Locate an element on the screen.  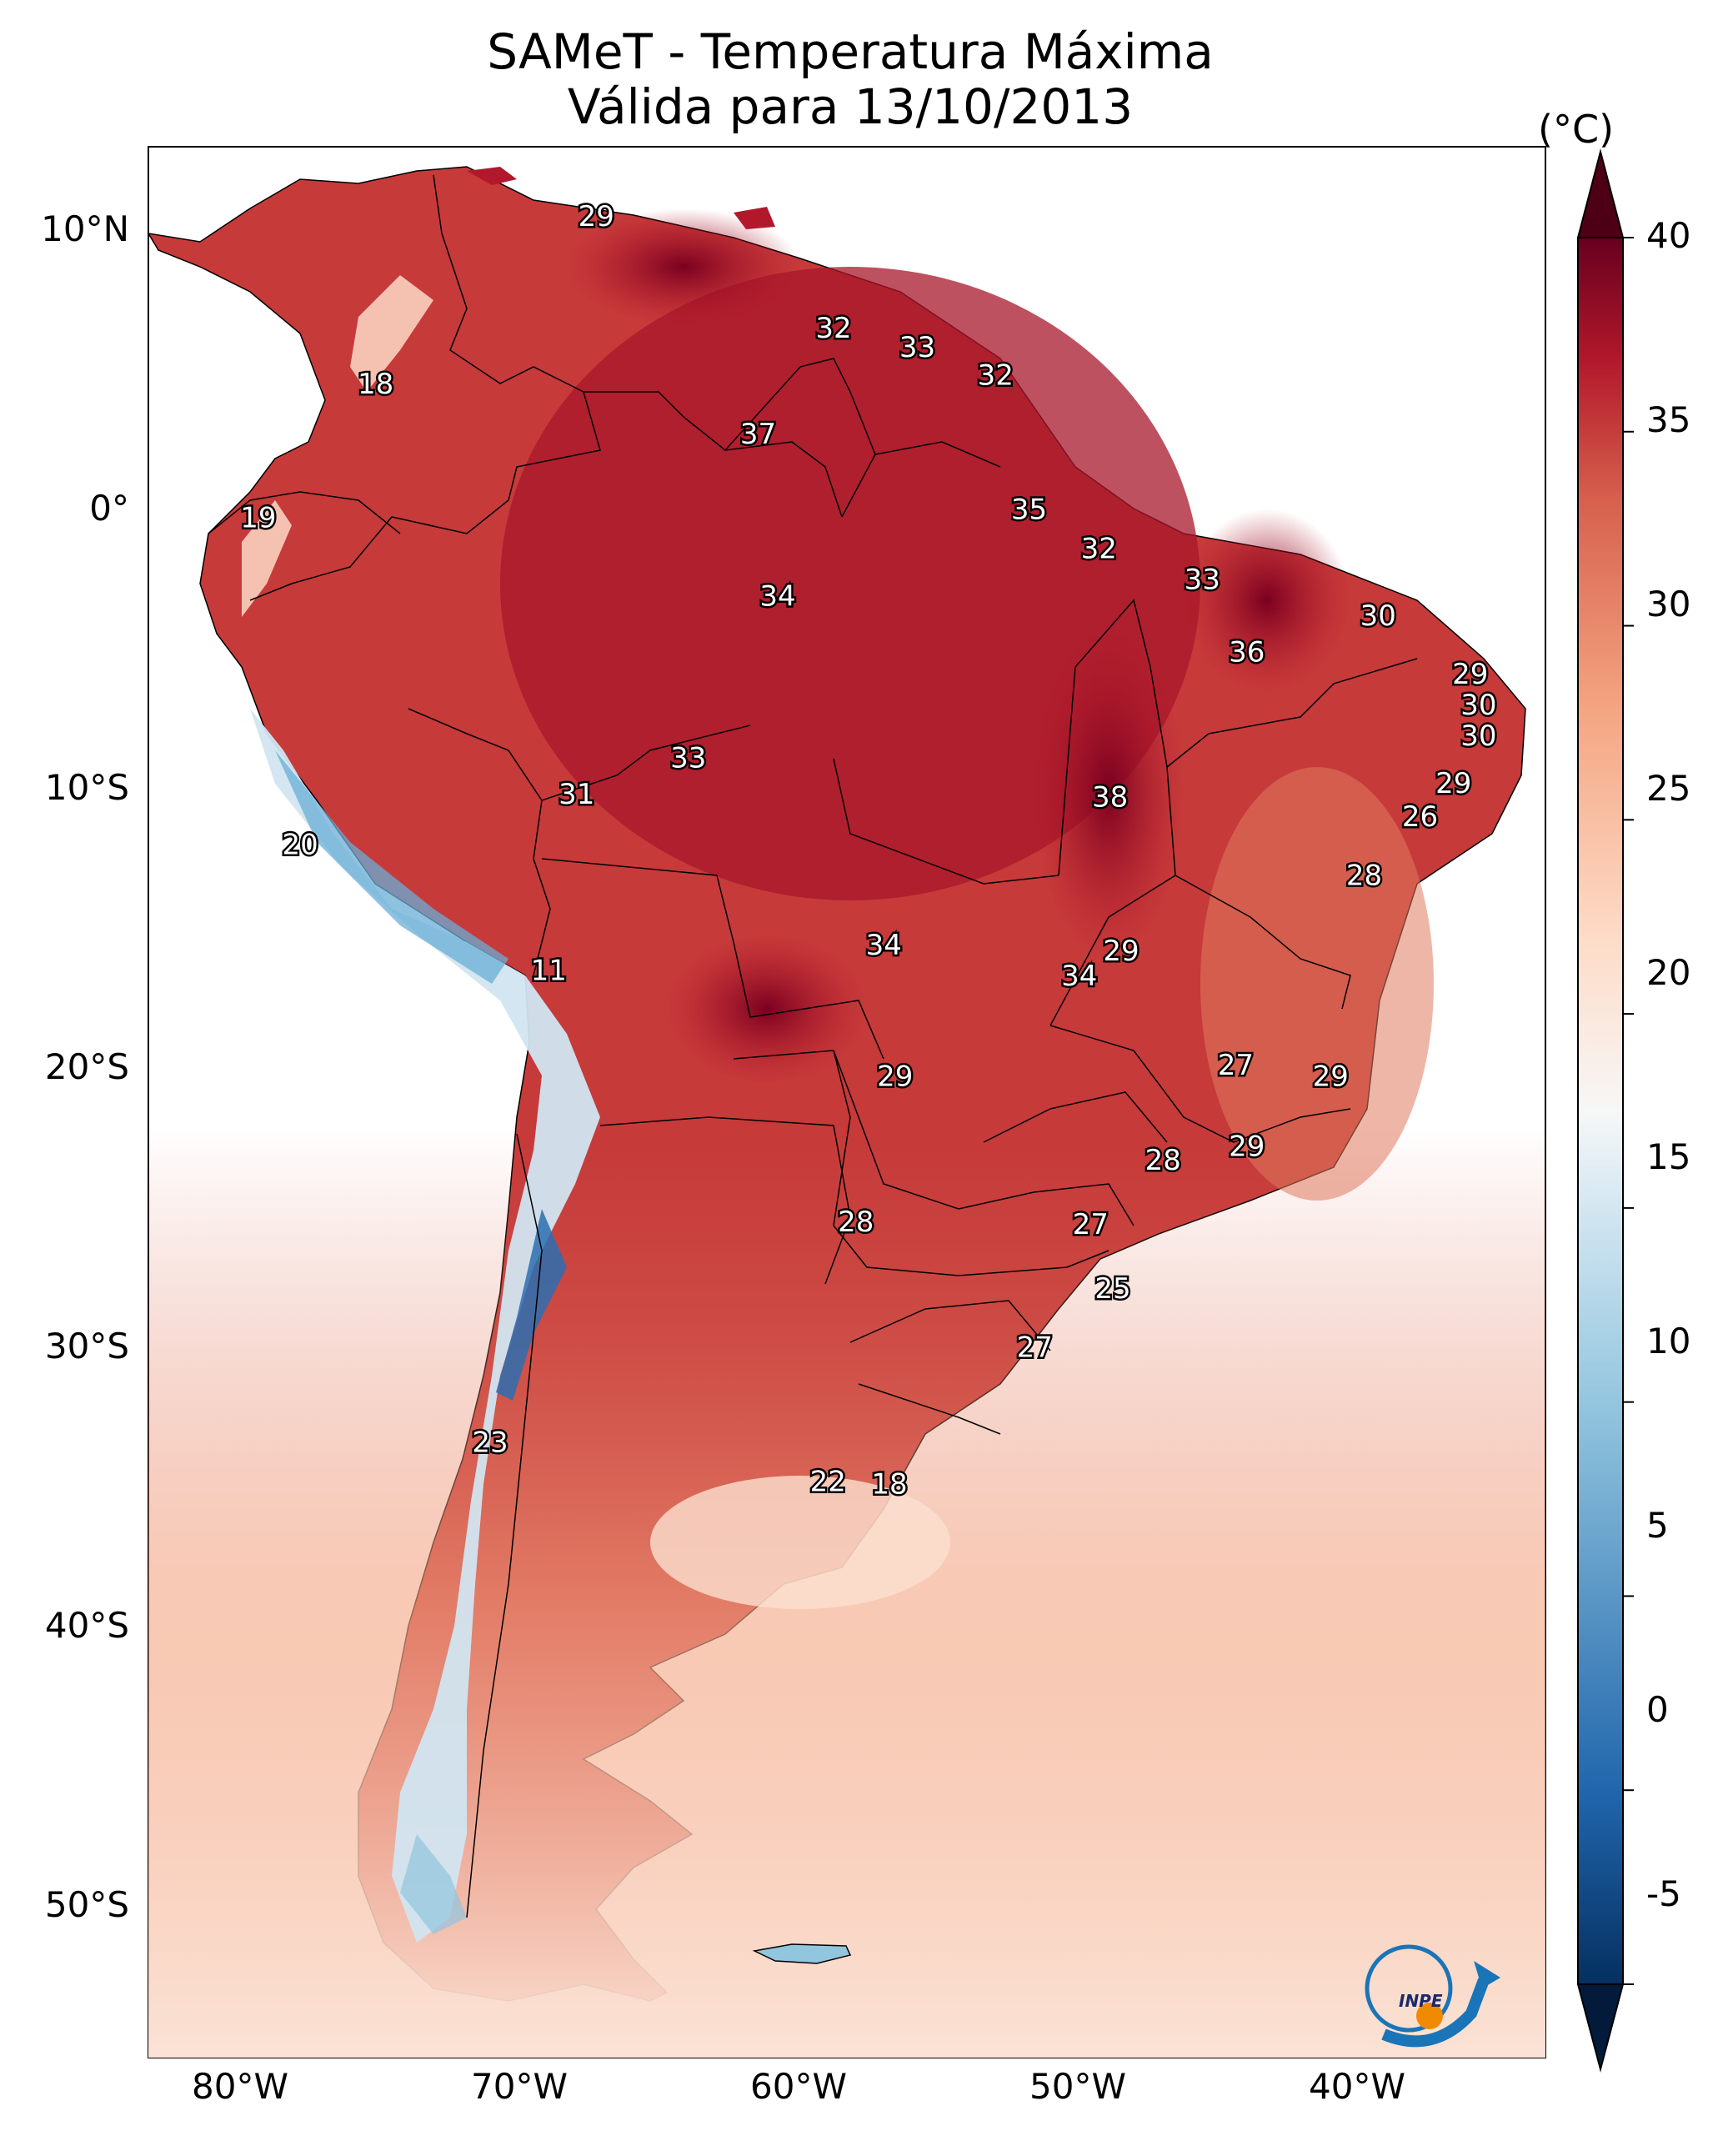
falkland-islands is located at coordinates (802, 1954).